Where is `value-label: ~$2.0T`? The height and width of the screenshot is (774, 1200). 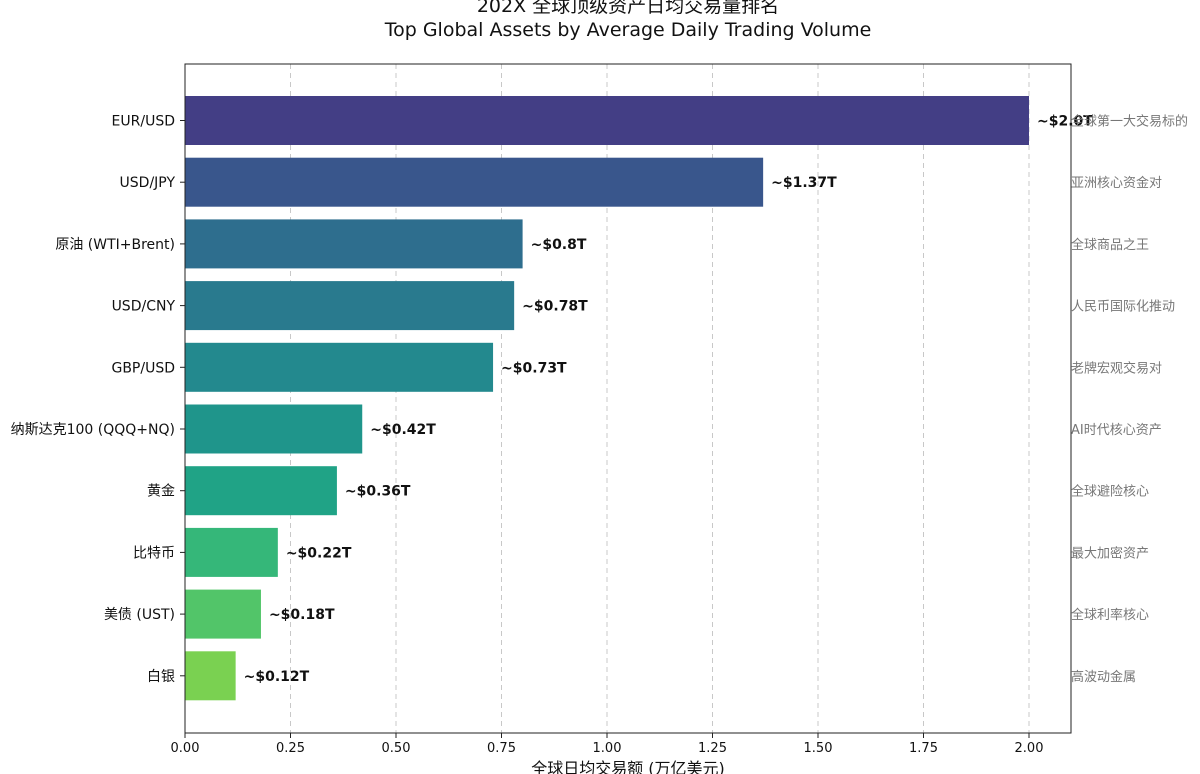 value-label: ~$2.0T is located at coordinates (1065, 122).